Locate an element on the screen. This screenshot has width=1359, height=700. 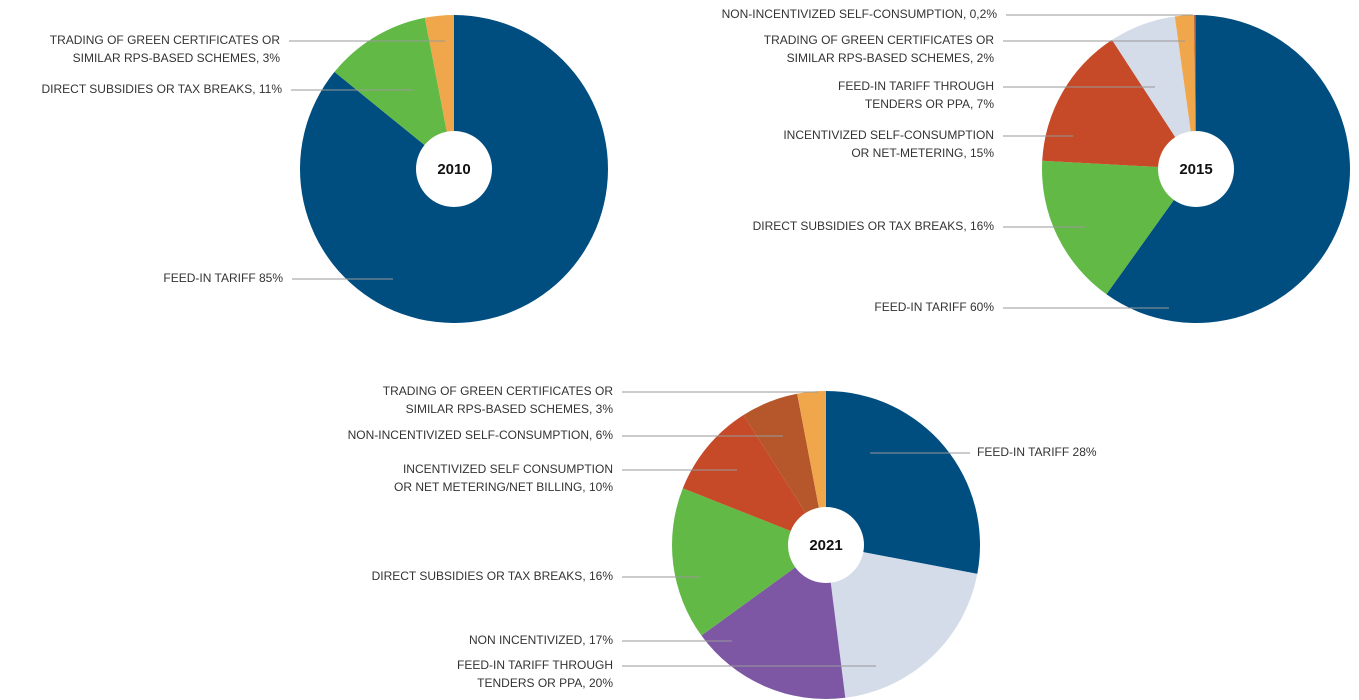
pie-year: 2021 is located at coordinates (825, 545).